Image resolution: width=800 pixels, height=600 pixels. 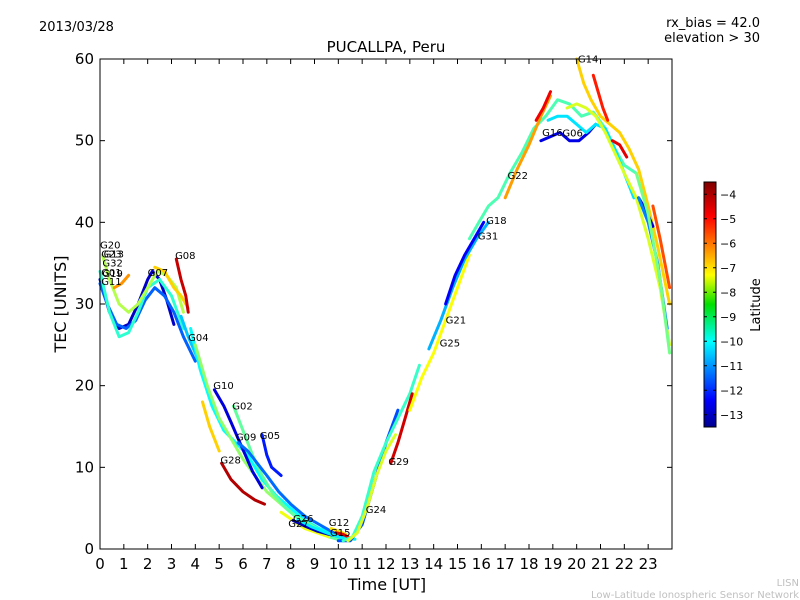 I want to click on satellite-label-g01: G01, so click(x=111, y=273).